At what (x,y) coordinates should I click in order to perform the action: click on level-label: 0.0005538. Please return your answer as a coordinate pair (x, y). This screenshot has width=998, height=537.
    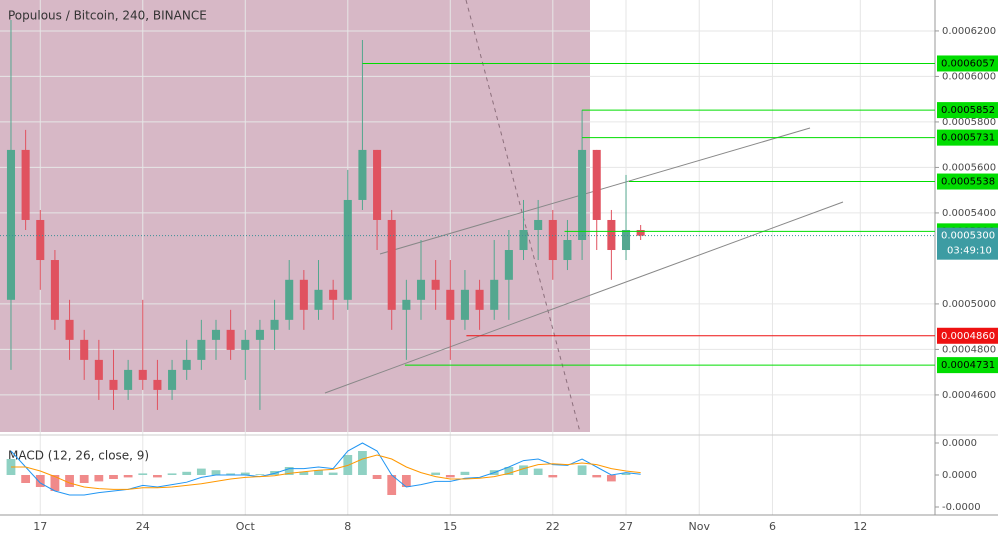
    Looking at the image, I should click on (968, 182).